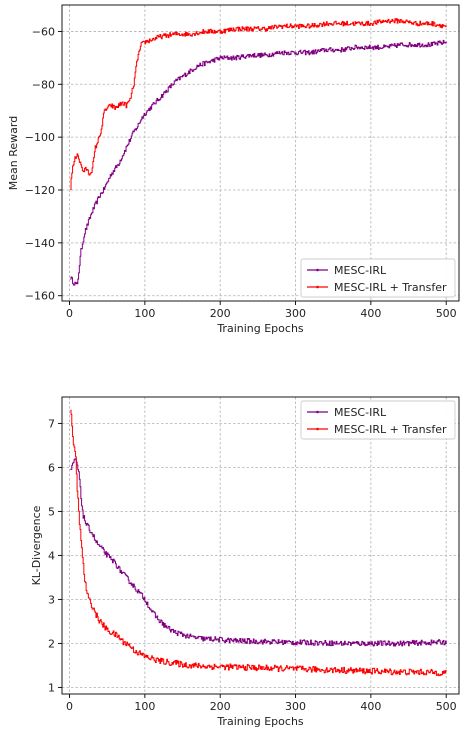 This screenshot has width=461, height=732. Describe the element at coordinates (40, 243) in the screenshot. I see `y-tick-label: −140` at that location.